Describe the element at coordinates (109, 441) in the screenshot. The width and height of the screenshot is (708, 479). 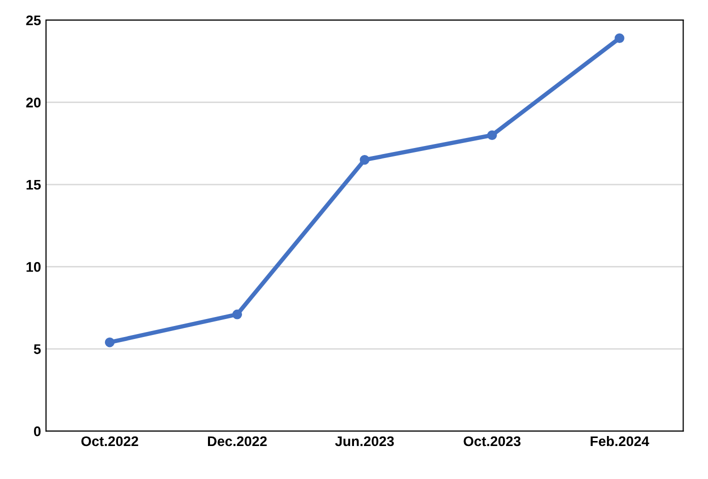
I see `x-tick-label: Oct.2022` at that location.